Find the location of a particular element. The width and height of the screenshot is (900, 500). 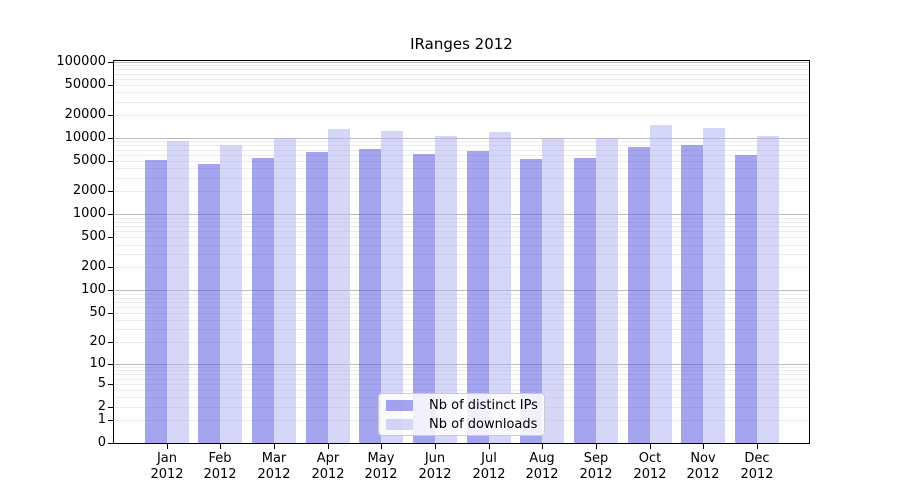

grid-line-major is located at coordinates (461, 215).